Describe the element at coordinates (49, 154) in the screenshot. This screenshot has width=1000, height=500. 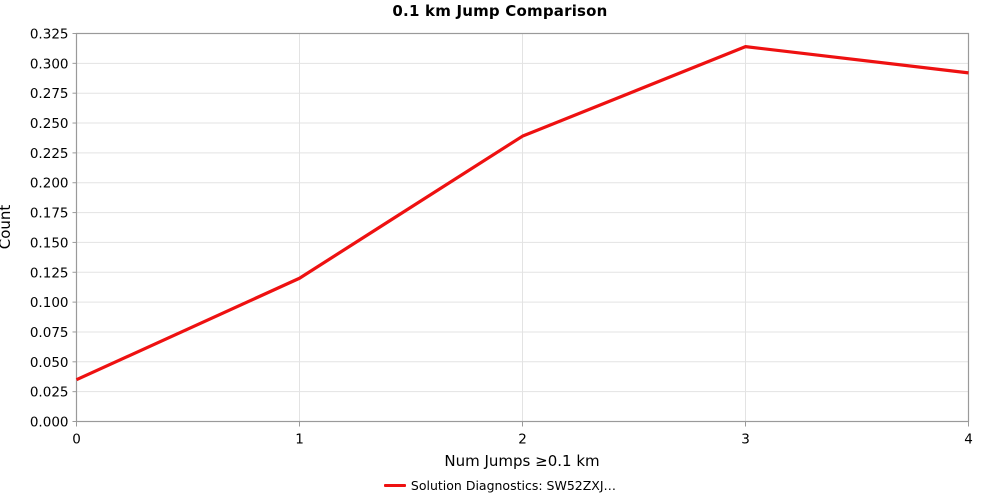
I see `y-tick-label: 0.225` at that location.